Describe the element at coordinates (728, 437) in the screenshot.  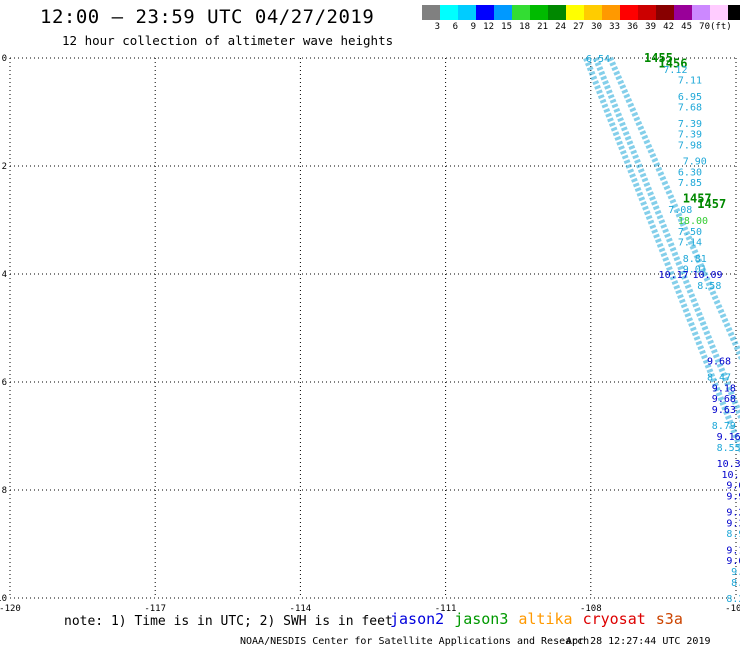
I see `wave-height-label: 9.16` at that location.